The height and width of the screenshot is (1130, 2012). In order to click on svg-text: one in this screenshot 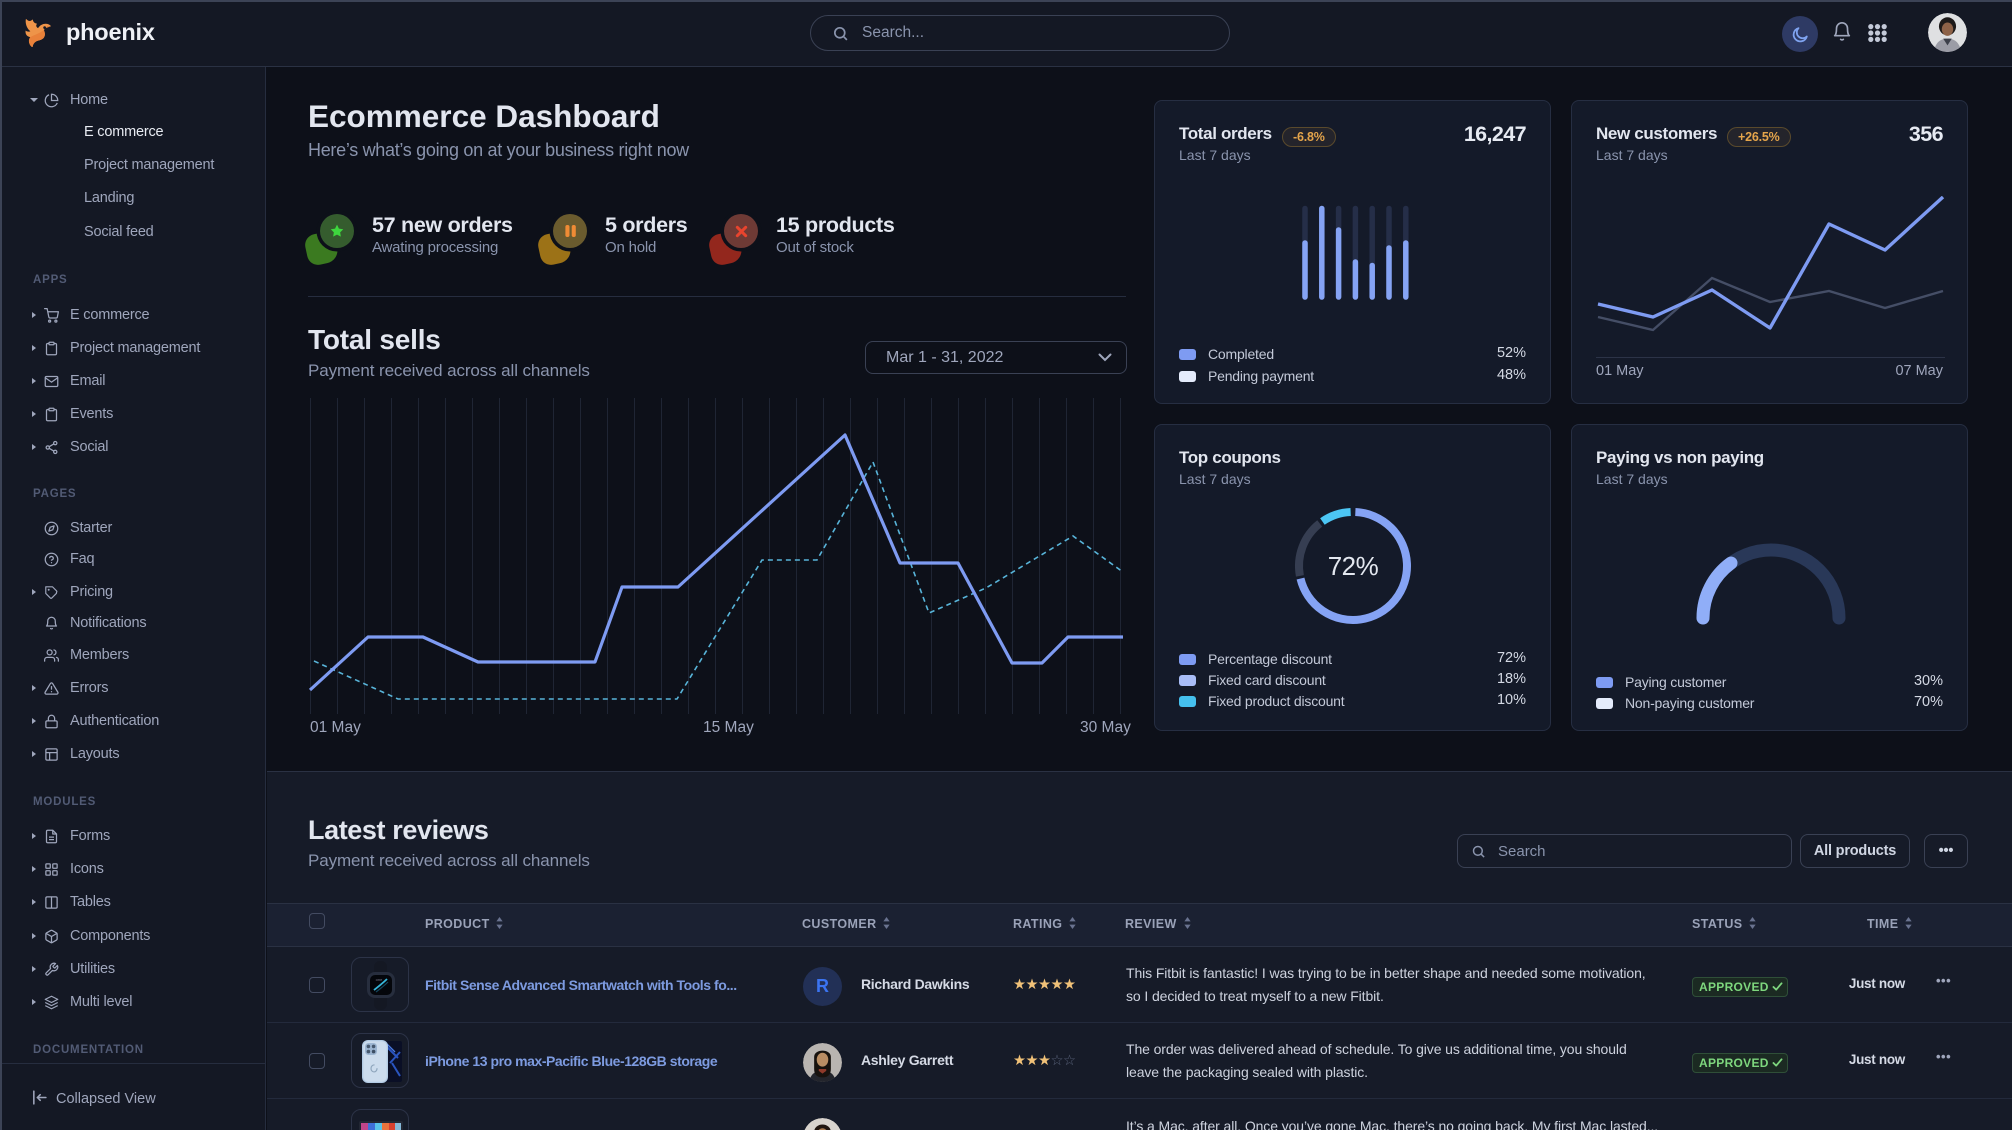, I will do `click(379, 979)`.